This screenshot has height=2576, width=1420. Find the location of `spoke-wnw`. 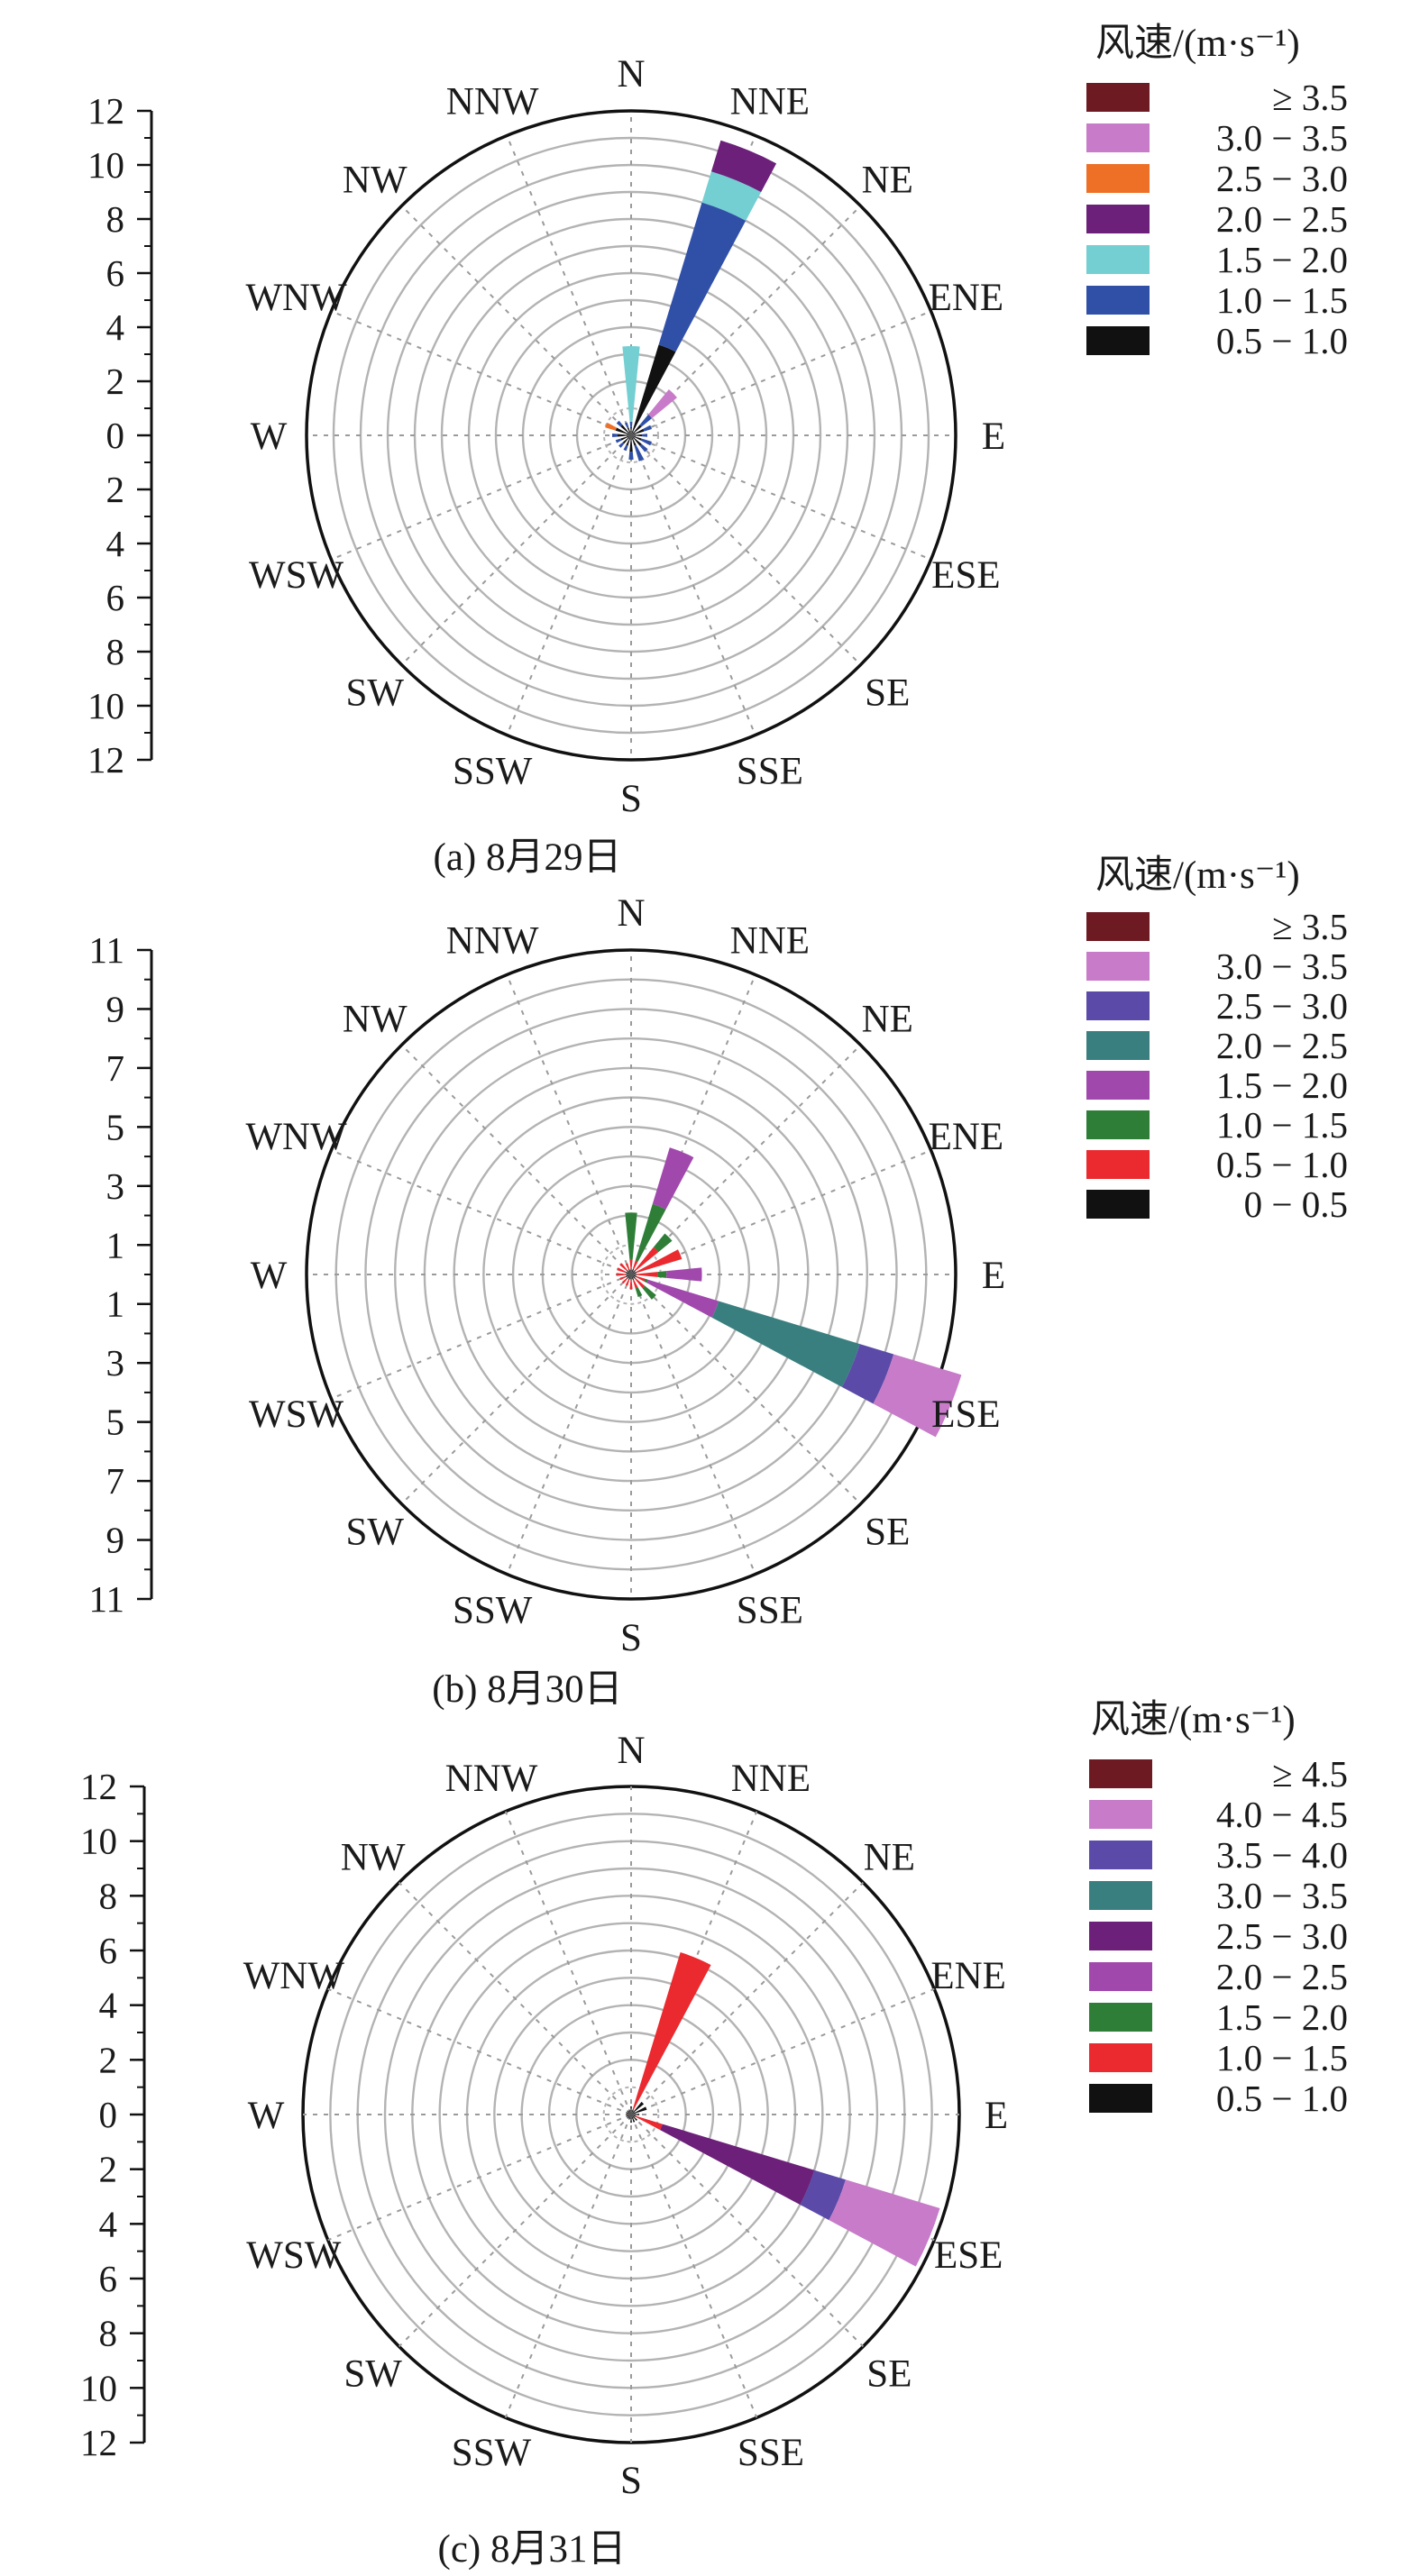

spoke-wnw is located at coordinates (479, 2051).